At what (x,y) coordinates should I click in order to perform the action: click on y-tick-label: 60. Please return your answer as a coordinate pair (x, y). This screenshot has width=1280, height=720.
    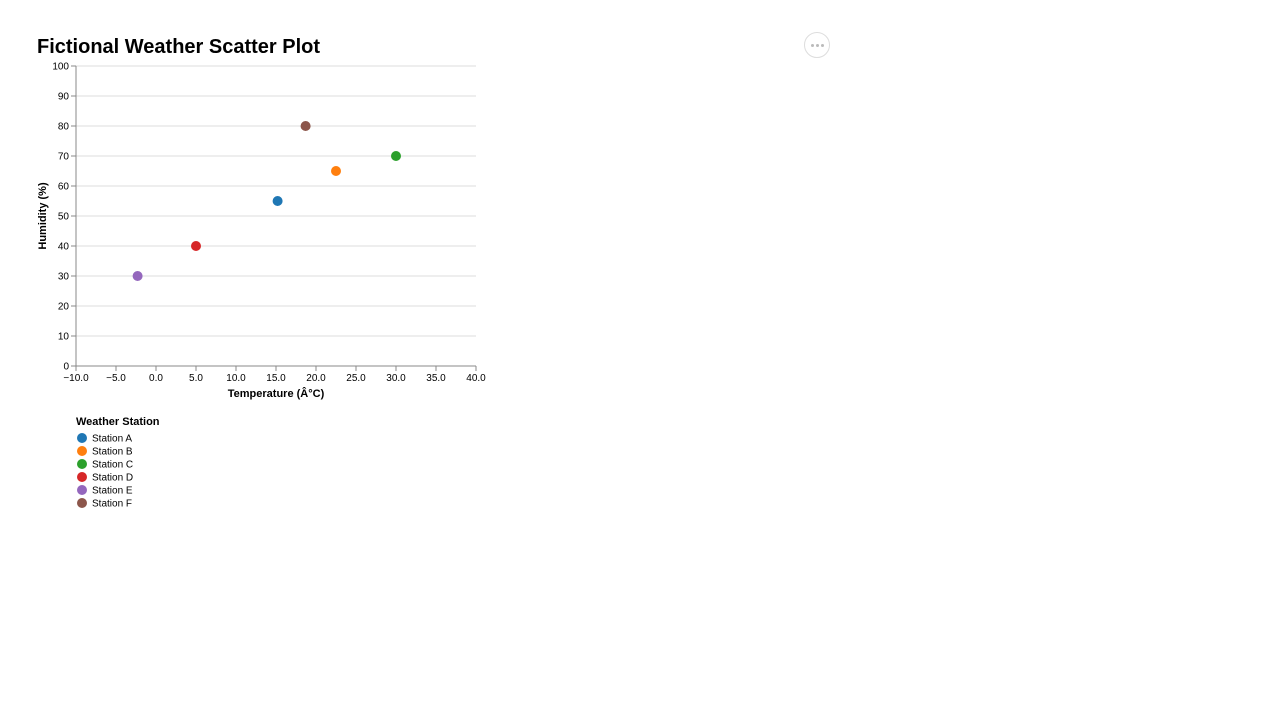
    Looking at the image, I should click on (64, 187).